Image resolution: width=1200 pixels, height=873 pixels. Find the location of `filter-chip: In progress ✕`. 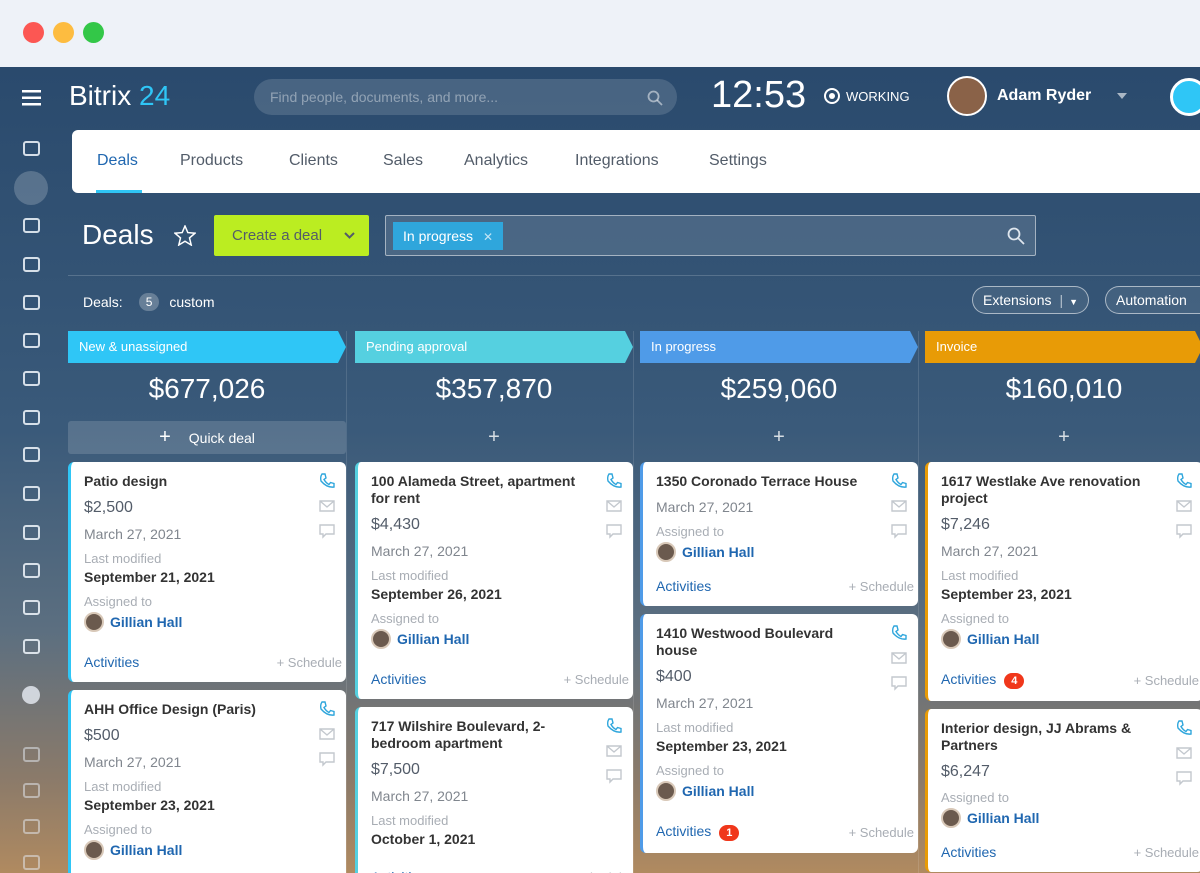

filter-chip: In progress ✕ is located at coordinates (448, 236).